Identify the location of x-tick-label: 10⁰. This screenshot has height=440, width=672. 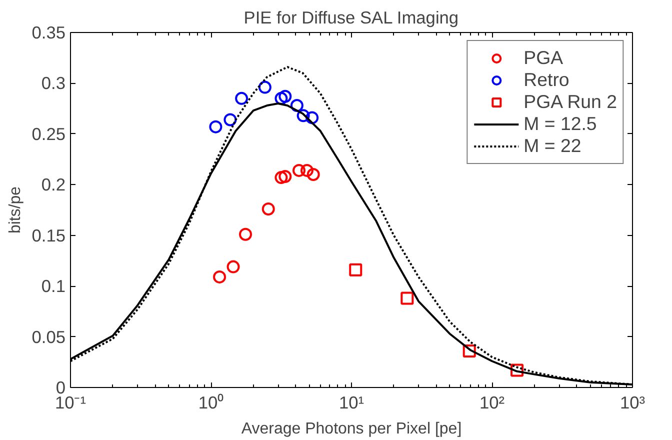
(211, 402).